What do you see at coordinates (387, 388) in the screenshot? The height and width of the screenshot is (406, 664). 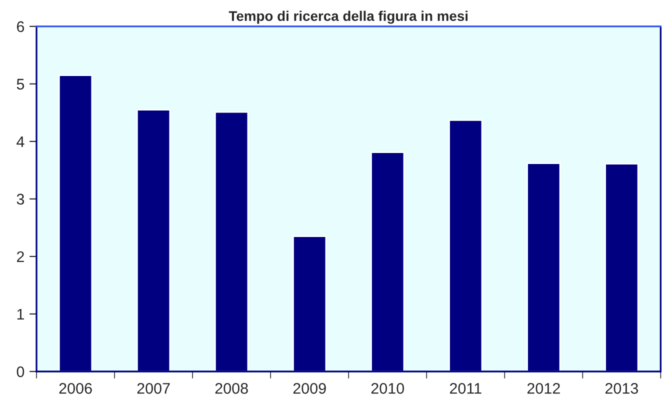 I see `x-tick-label: 2010` at bounding box center [387, 388].